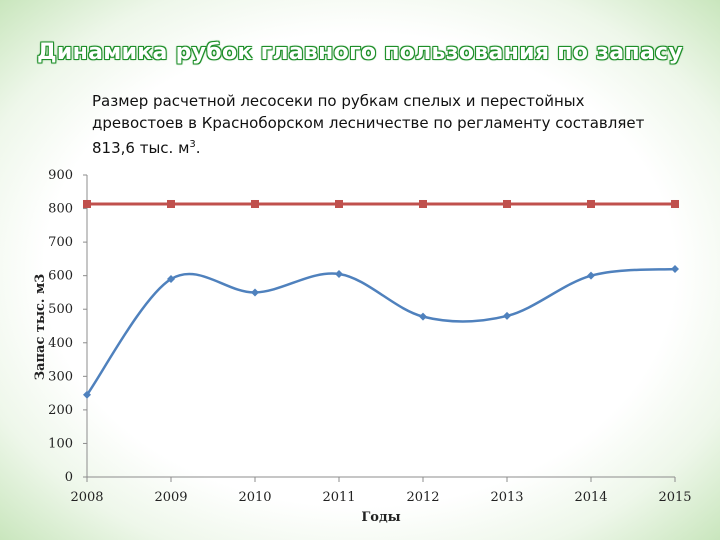 Image resolution: width=720 pixels, height=540 pixels. Describe the element at coordinates (60, 443) in the screenshot. I see `y-tick-label: 100` at that location.